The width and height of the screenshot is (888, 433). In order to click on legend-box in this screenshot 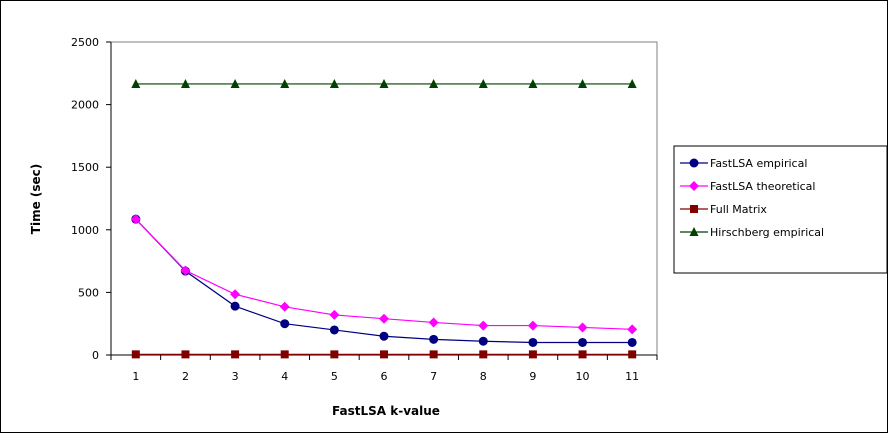, I will do `click(780, 209)`.